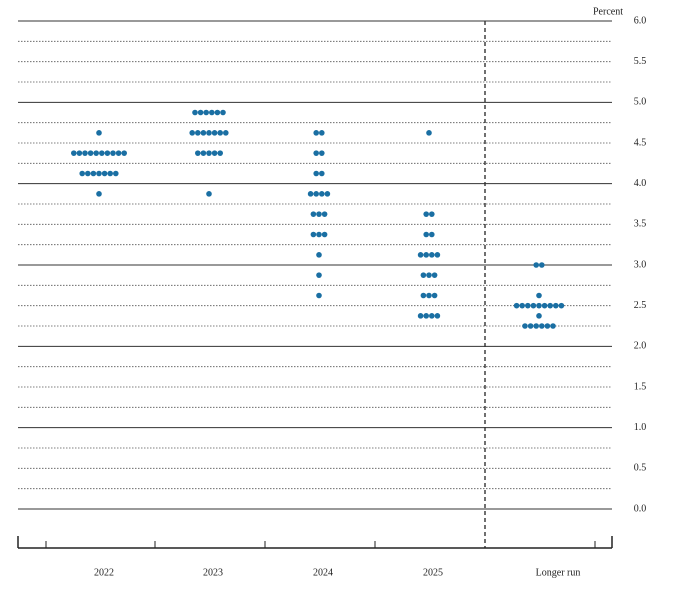  What do you see at coordinates (640, 346) in the screenshot?
I see `y-tick-label: 2.0` at bounding box center [640, 346].